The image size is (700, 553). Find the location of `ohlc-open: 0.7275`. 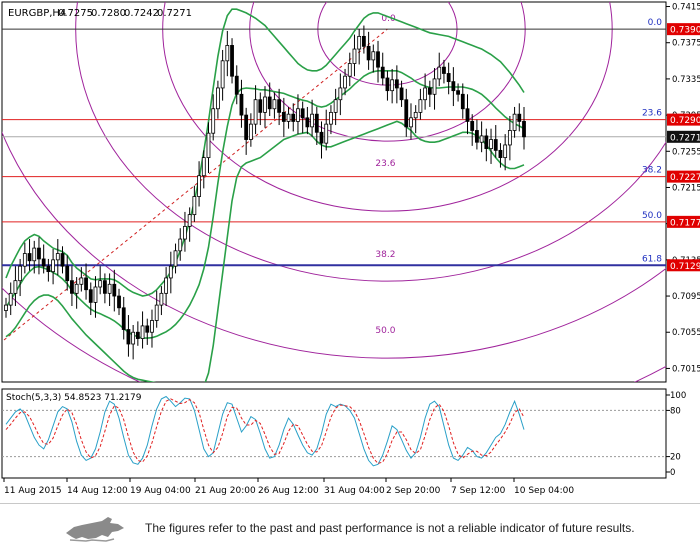

ohlc-open: 0.7275 is located at coordinates (75, 13).